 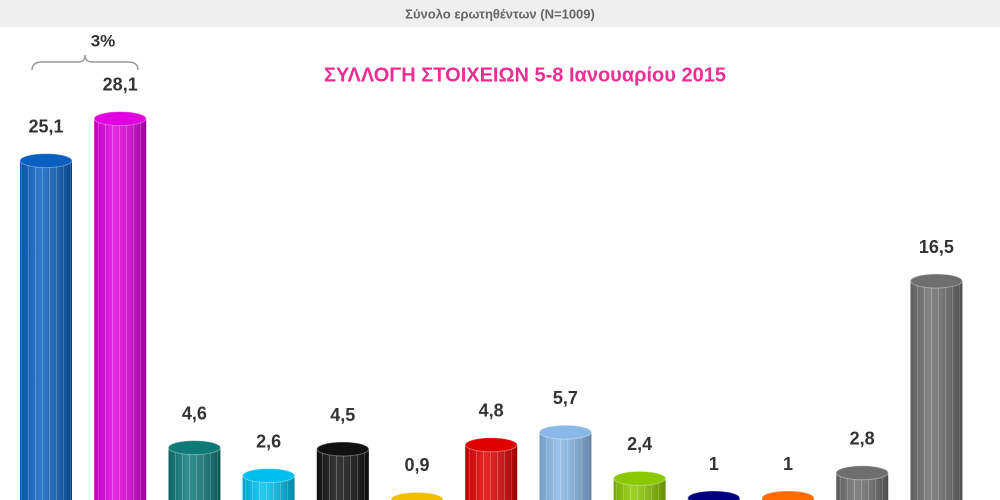 I want to click on header-band, so click(x=500, y=13).